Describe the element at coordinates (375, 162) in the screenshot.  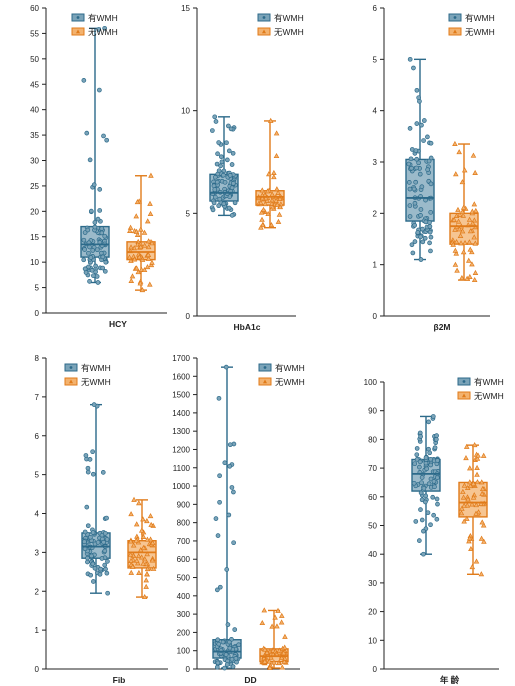
I see `y-tick-label: 3` at that location.